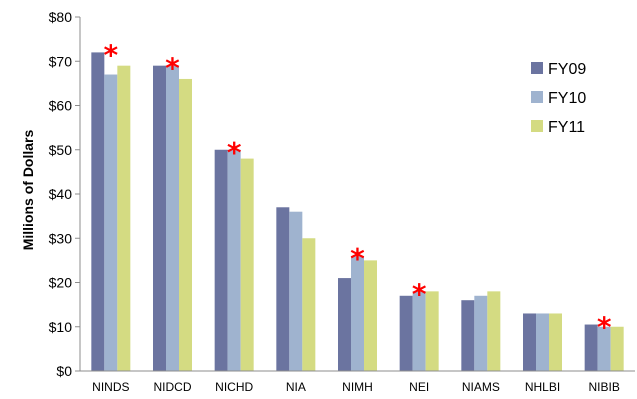 Image resolution: width=637 pixels, height=399 pixels. What do you see at coordinates (542, 387) in the screenshot?
I see `x-tick-label: NHLBI` at bounding box center [542, 387].